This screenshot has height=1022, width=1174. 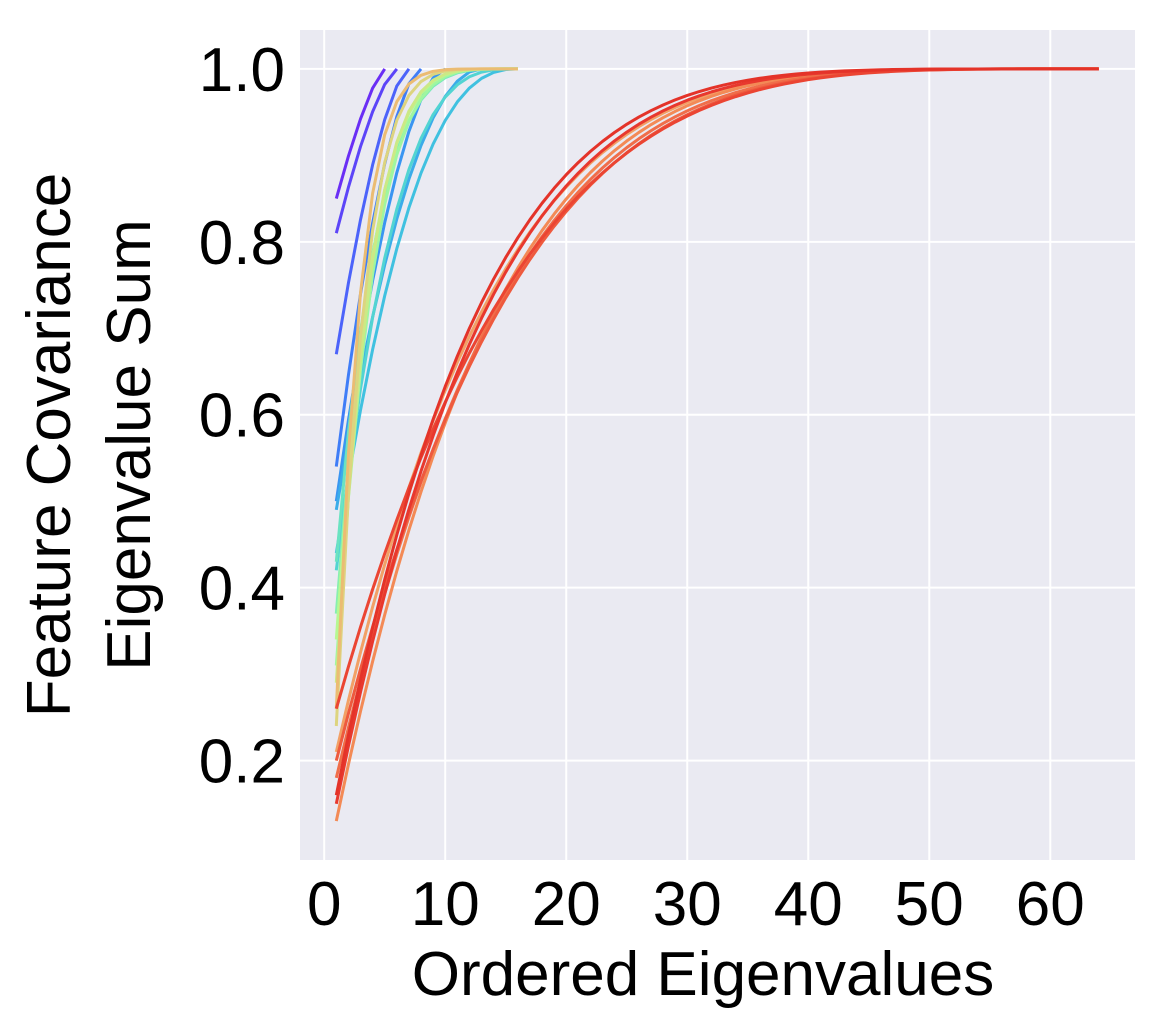 What do you see at coordinates (49, 445) in the screenshot?
I see `y-axis-title-line-1: Feature Covariance` at bounding box center [49, 445].